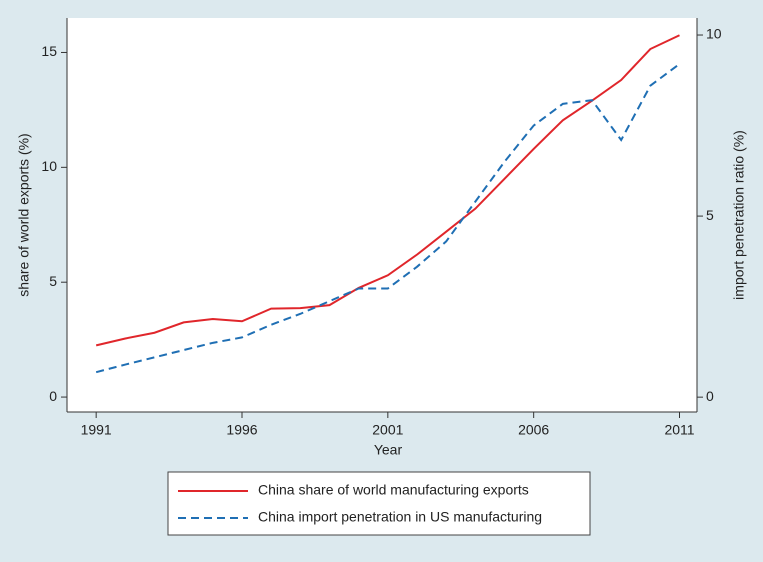 This screenshot has width=763, height=562. What do you see at coordinates (710, 215) in the screenshot?
I see `y2-tick-label: 5` at bounding box center [710, 215].